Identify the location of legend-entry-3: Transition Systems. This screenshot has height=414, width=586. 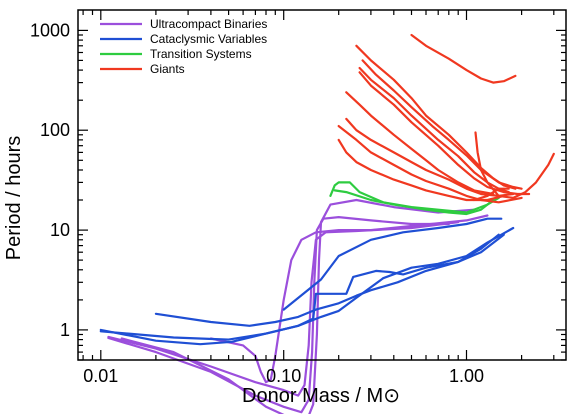
(176, 54).